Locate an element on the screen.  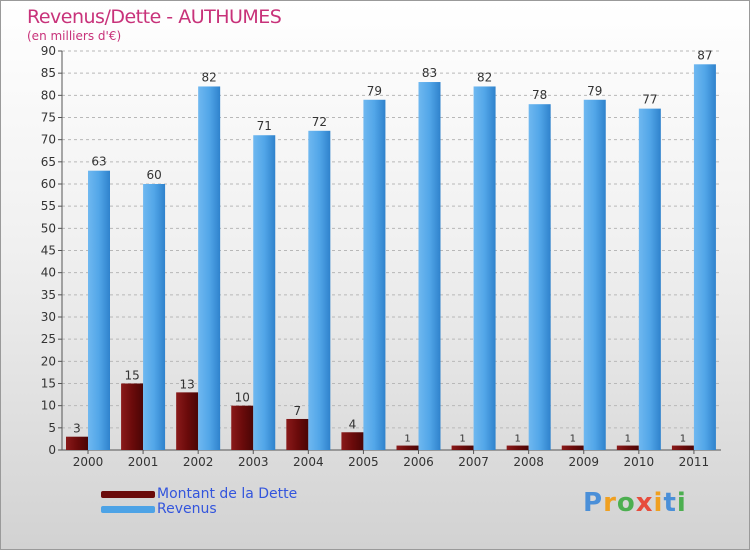
x-tick-label: 2007 is located at coordinates (473, 462).